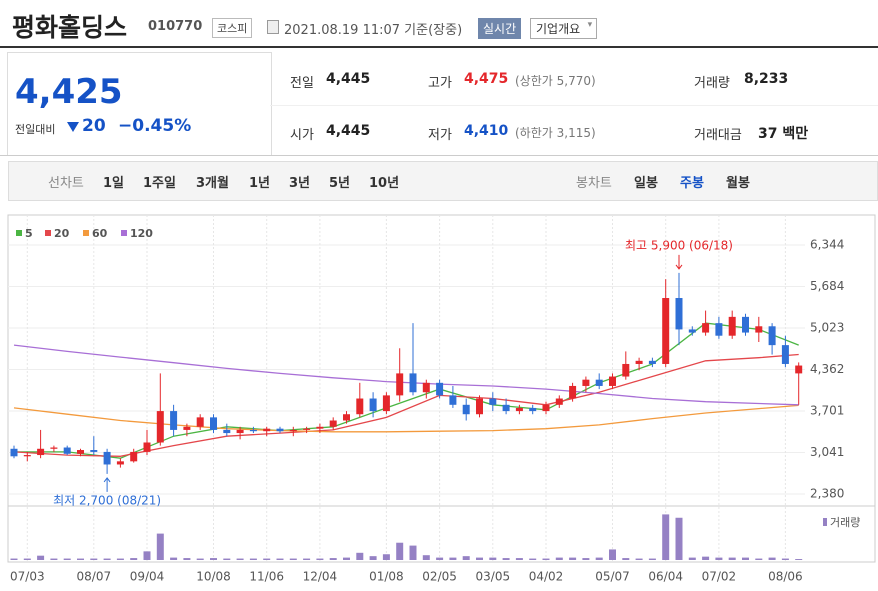 Image resolution: width=878 pixels, height=591 pixels. I want to click on x-tick-label: 02/05, so click(439, 577).